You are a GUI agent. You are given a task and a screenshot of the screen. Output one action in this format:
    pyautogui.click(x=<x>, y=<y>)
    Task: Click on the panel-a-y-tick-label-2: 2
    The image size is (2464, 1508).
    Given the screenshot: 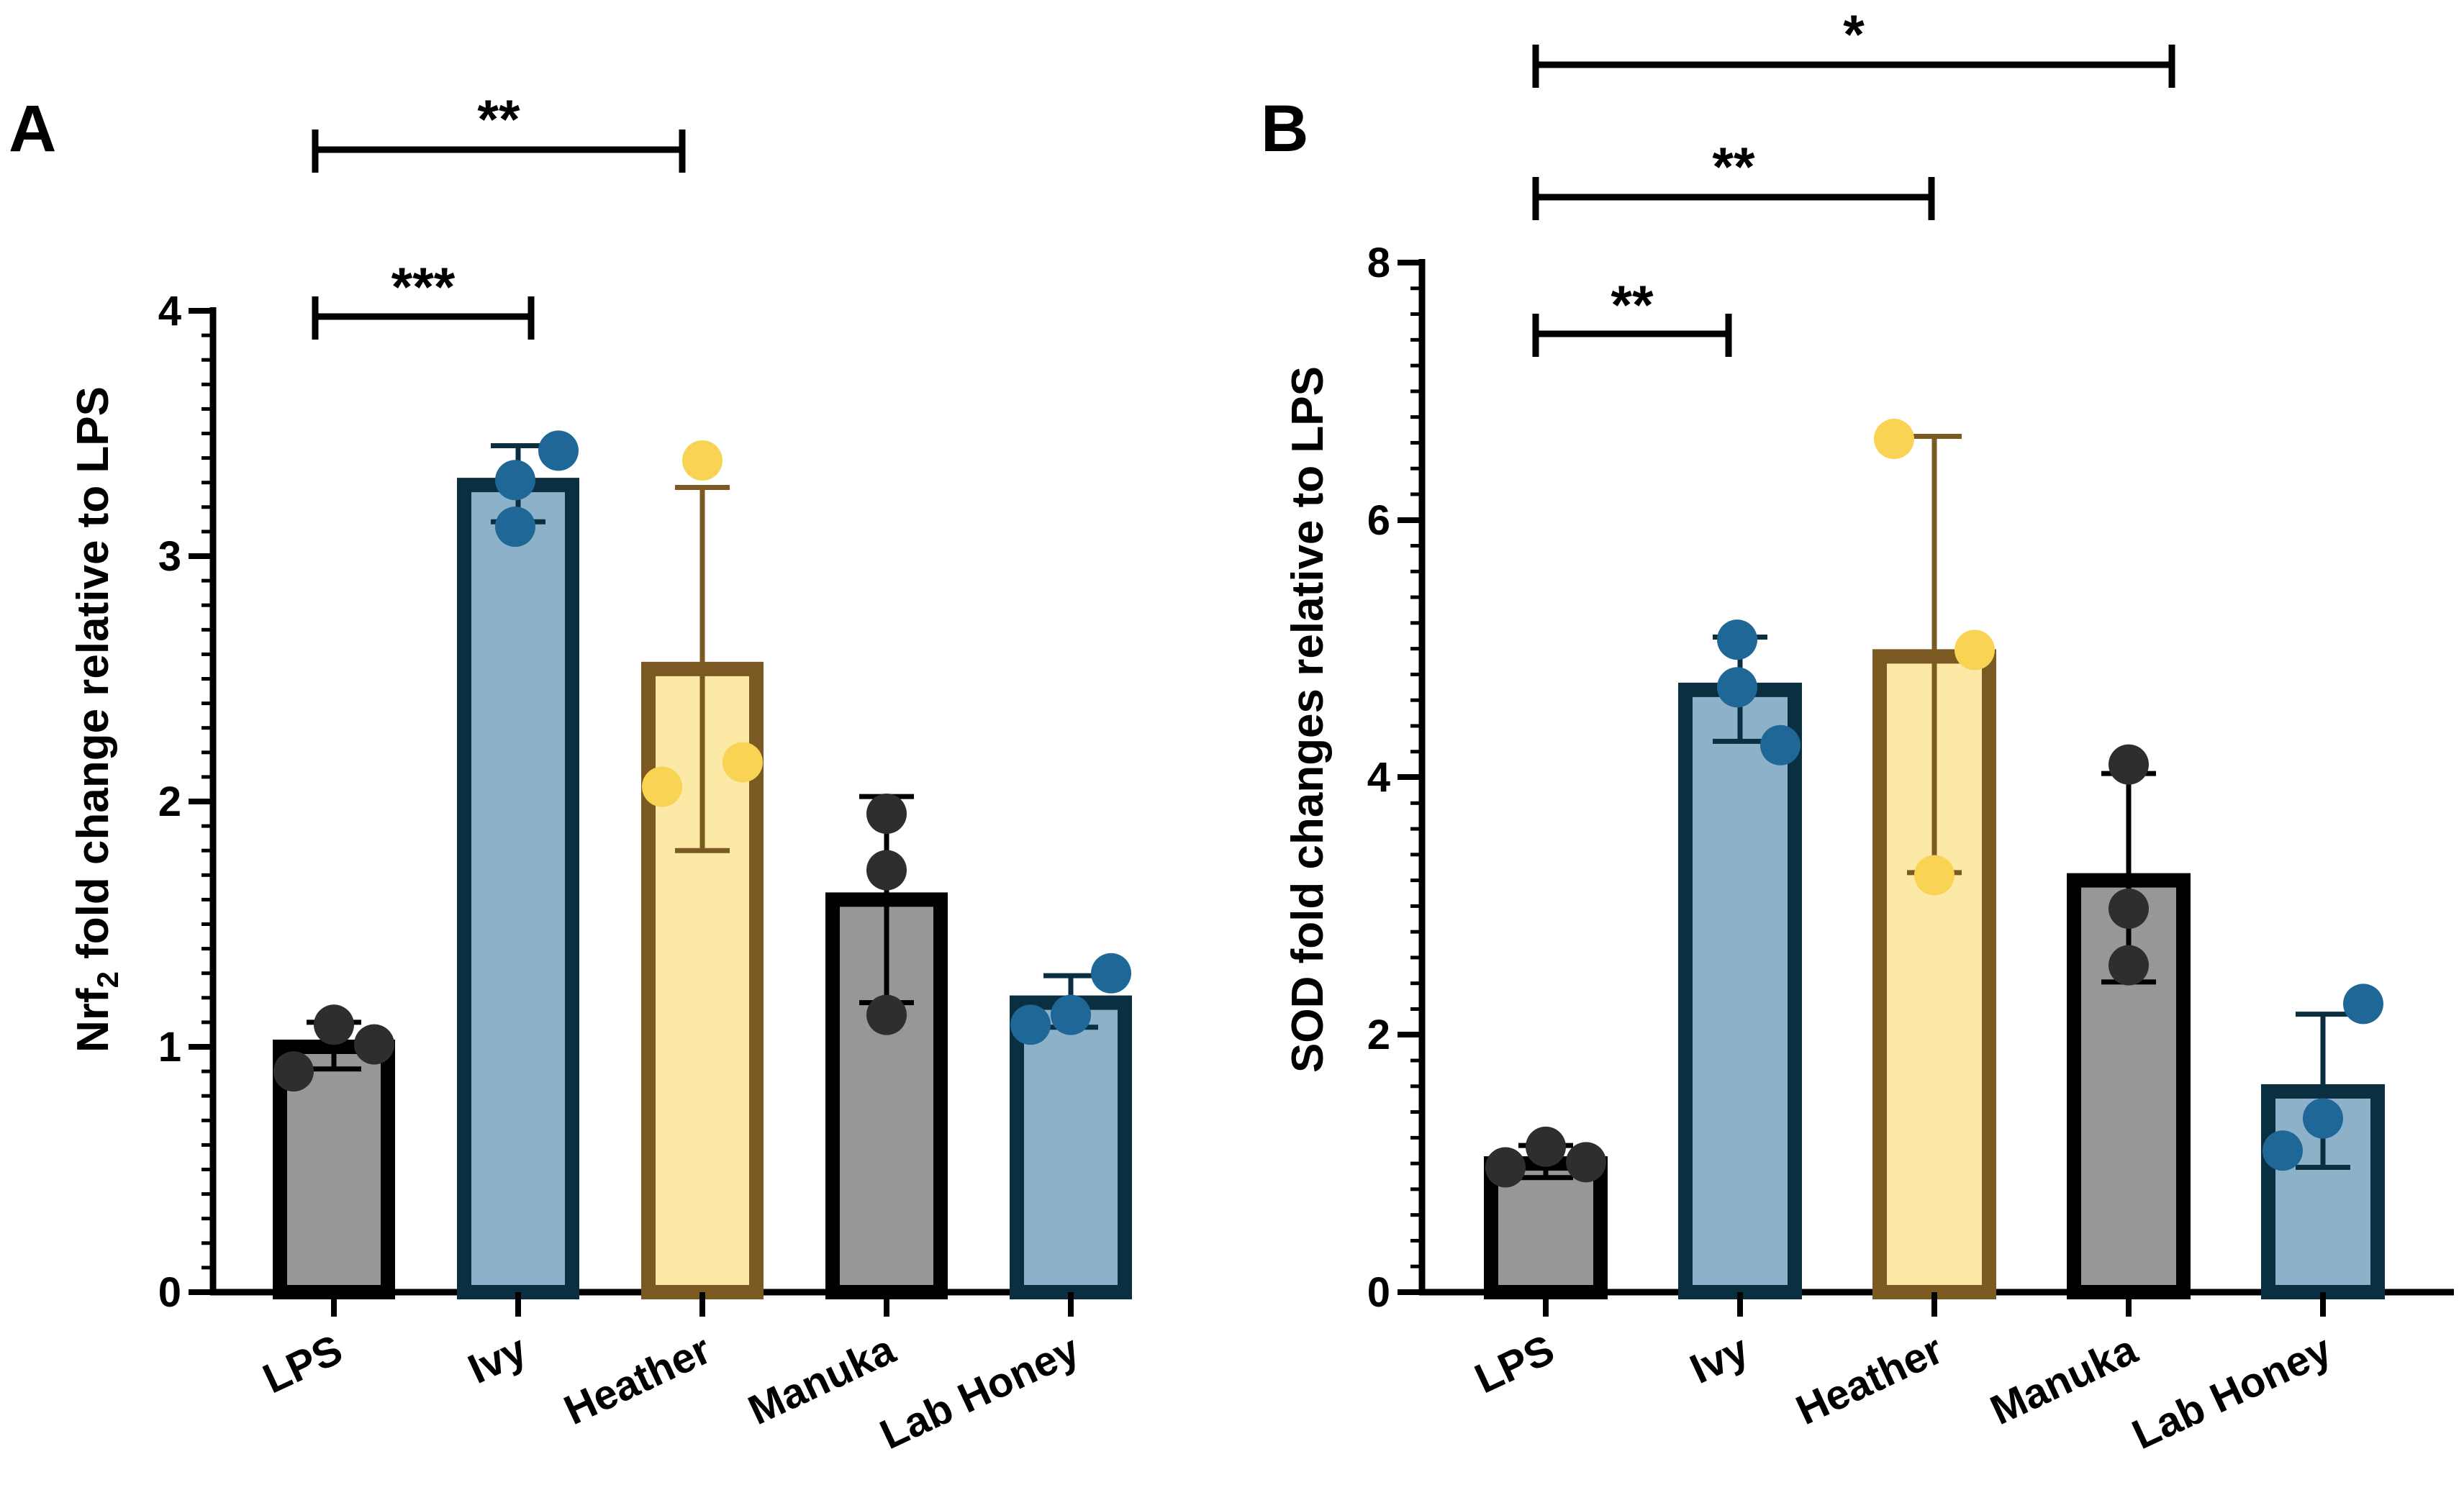 What is the action you would take?
    pyautogui.click(x=169, y=801)
    